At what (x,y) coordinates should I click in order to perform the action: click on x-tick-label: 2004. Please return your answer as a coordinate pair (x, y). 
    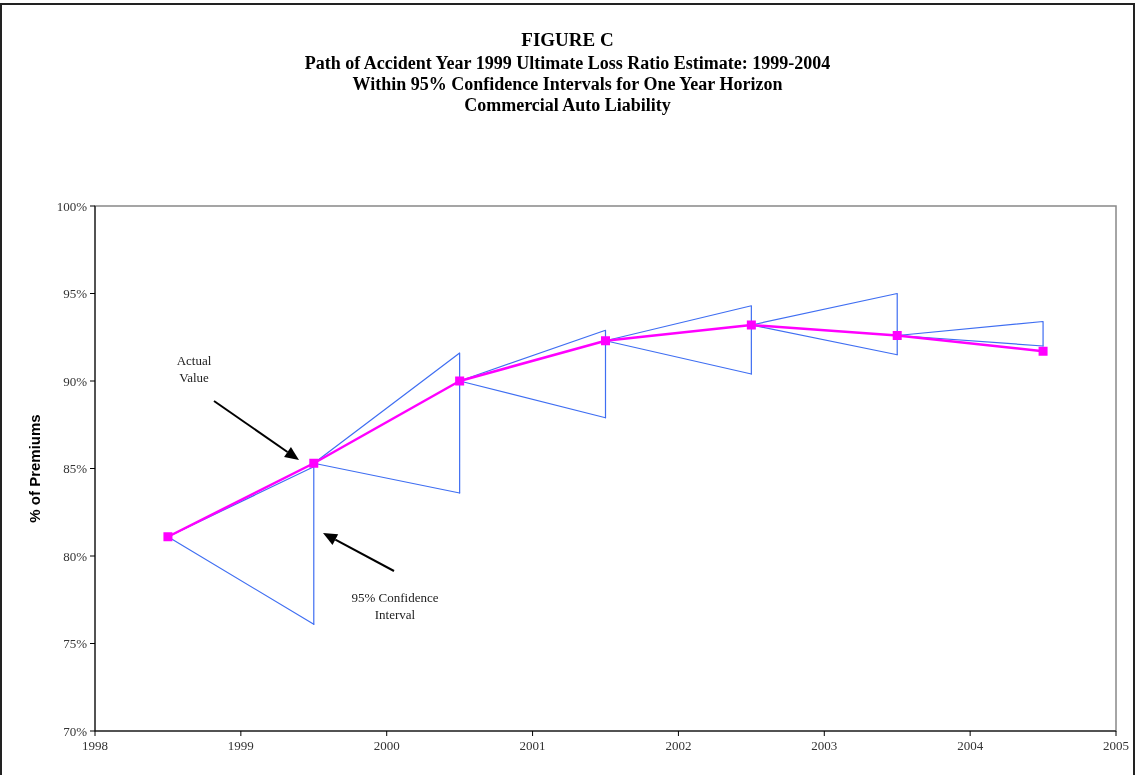
    Looking at the image, I should click on (970, 745).